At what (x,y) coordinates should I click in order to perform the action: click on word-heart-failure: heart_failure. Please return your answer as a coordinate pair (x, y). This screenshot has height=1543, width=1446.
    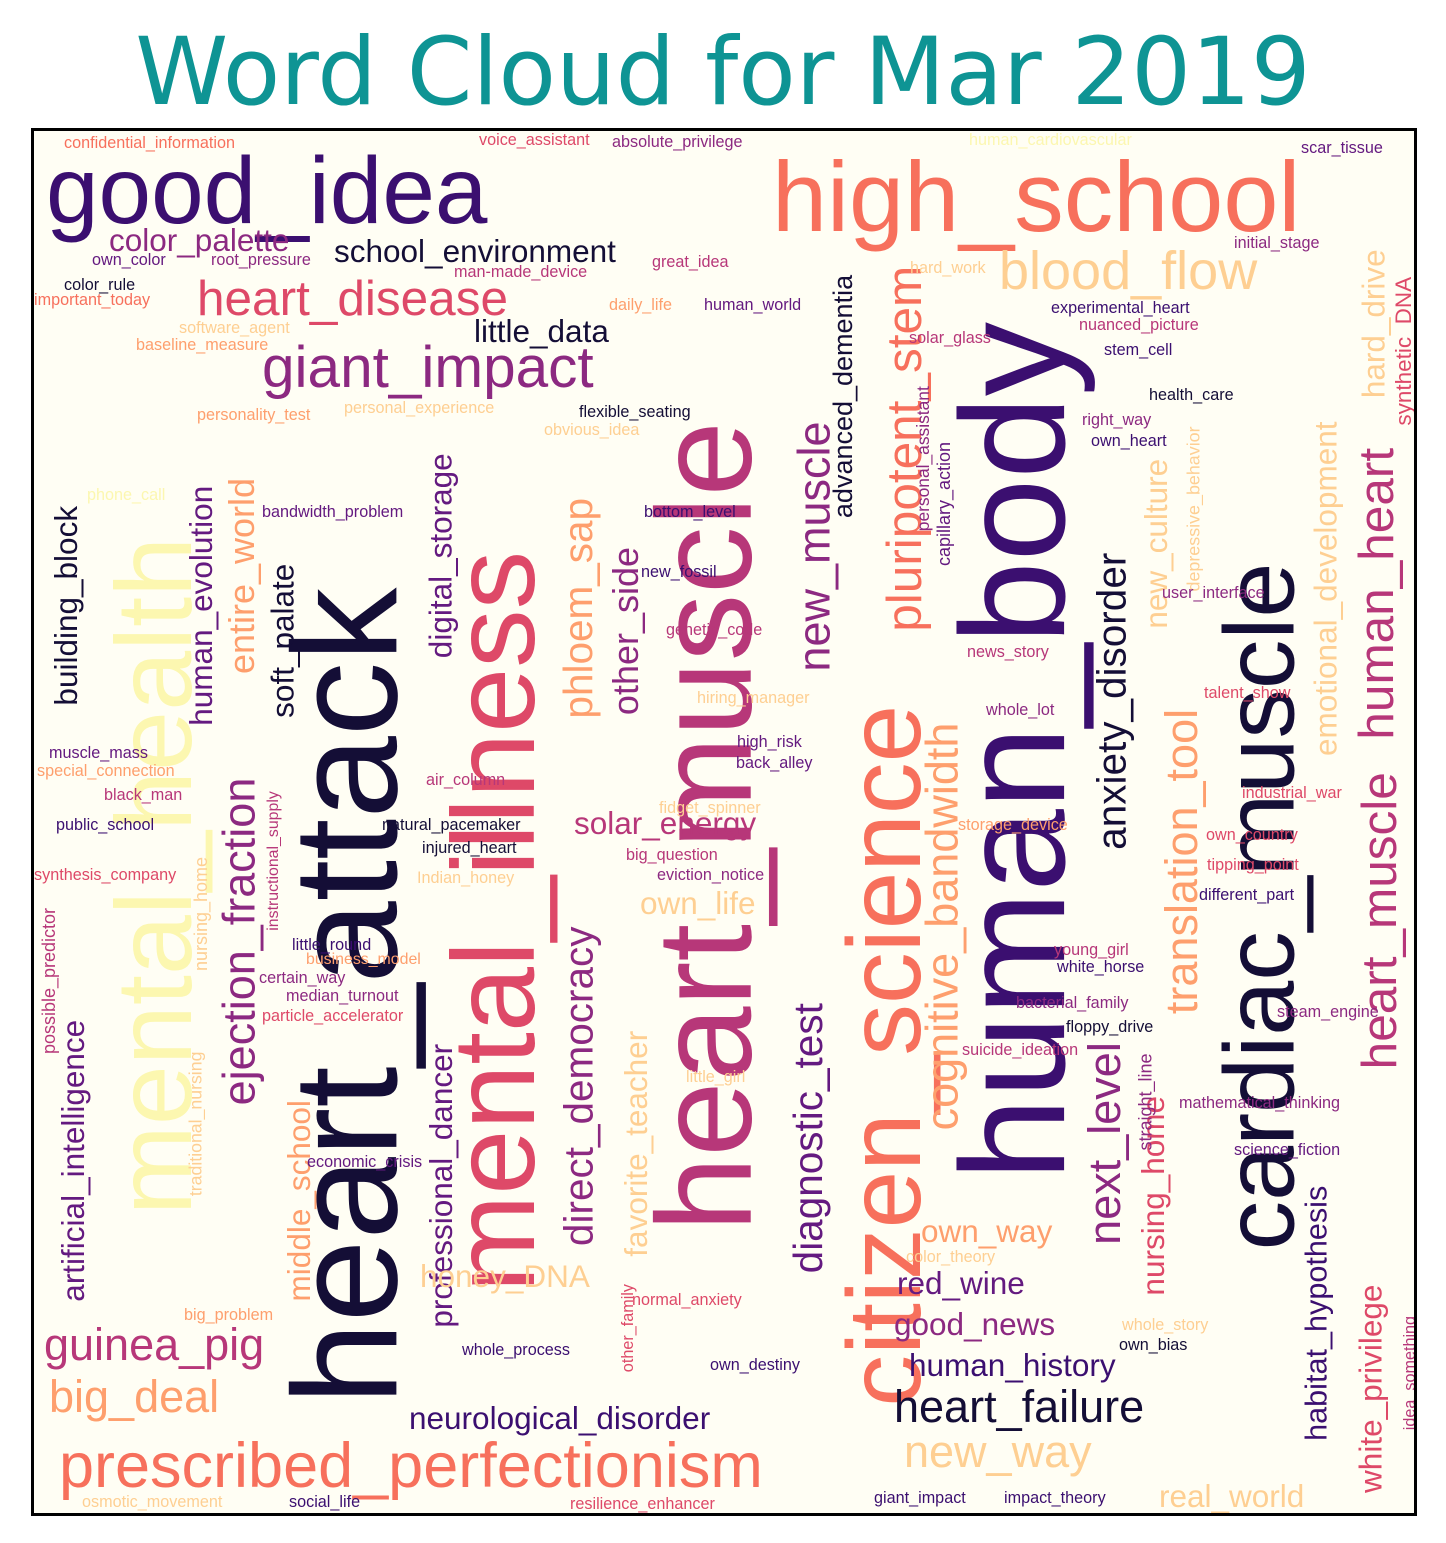
    Looking at the image, I should click on (1019, 1406).